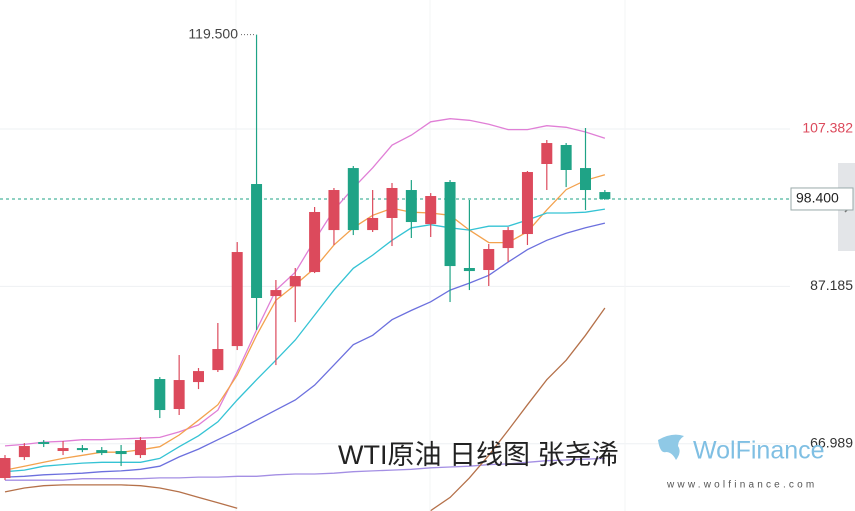 The height and width of the screenshot is (511, 855). I want to click on y-tick-label: 66.989, so click(831, 442).